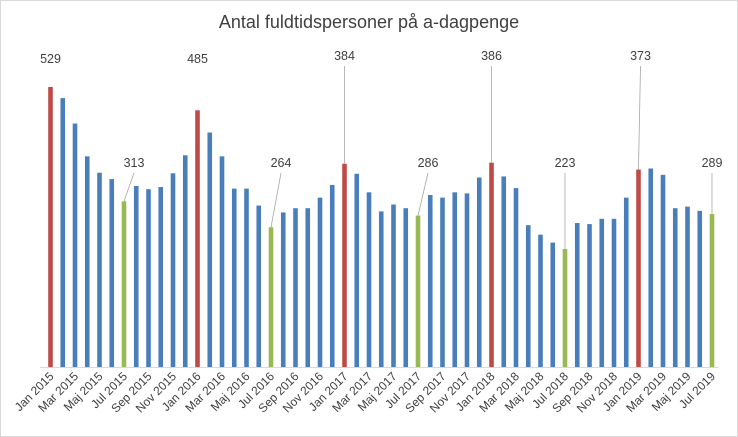 This screenshot has width=738, height=437. What do you see at coordinates (418, 291) in the screenshot?
I see `bar-jul-2017` at bounding box center [418, 291].